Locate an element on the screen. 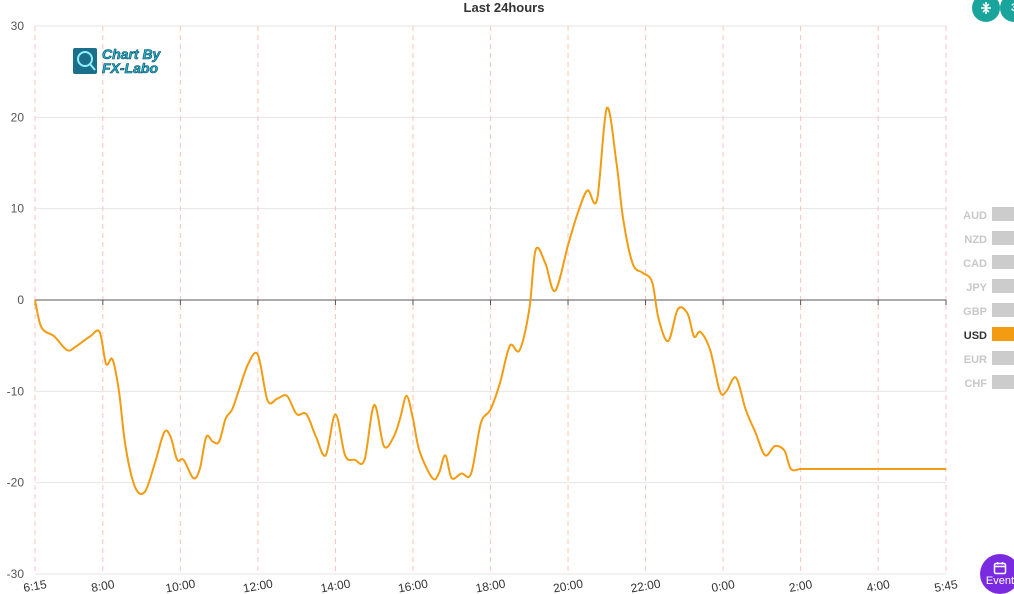 This screenshot has width=1014, height=594. legend-item-eur: EUR is located at coordinates (989, 358).